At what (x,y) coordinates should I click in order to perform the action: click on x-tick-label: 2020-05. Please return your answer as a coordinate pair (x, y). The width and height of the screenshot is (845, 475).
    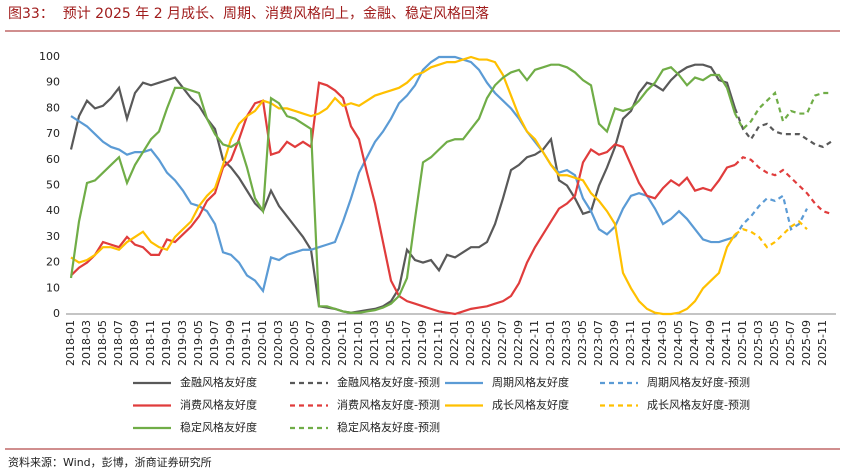
    Looking at the image, I should click on (294, 343).